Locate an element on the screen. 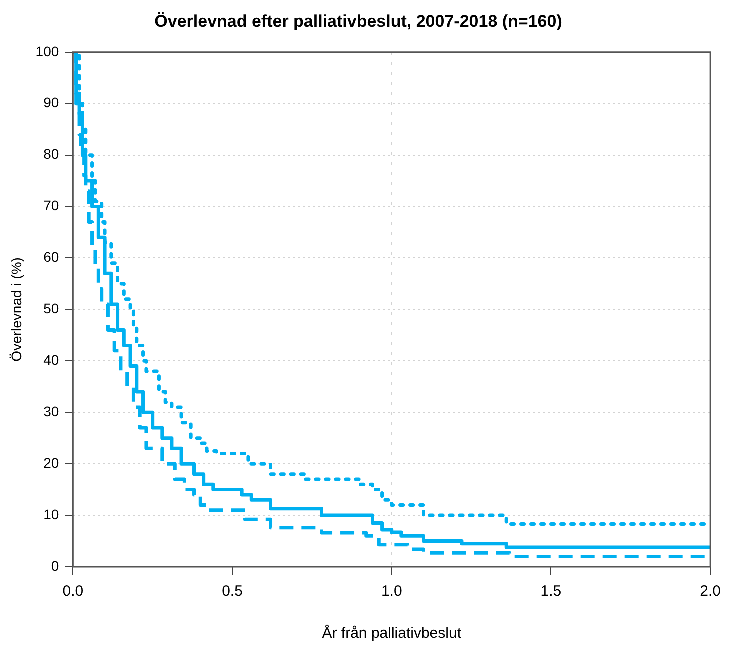 The height and width of the screenshot is (655, 729). y-tick-label: 50 is located at coordinates (52, 308).